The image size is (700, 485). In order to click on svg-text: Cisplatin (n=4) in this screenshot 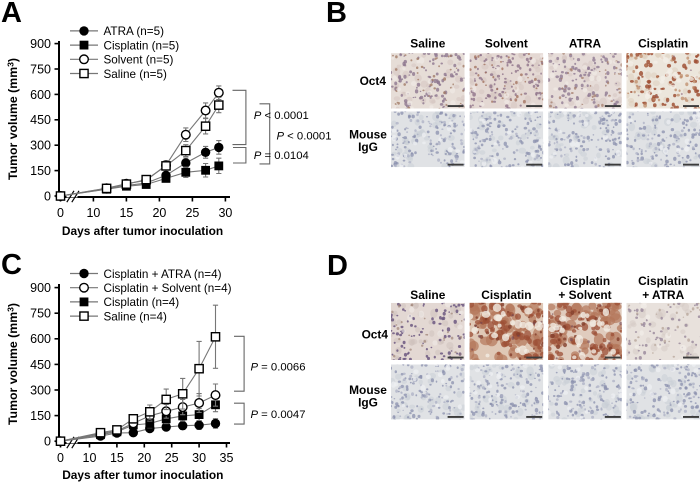, I will do `click(142, 302)`.